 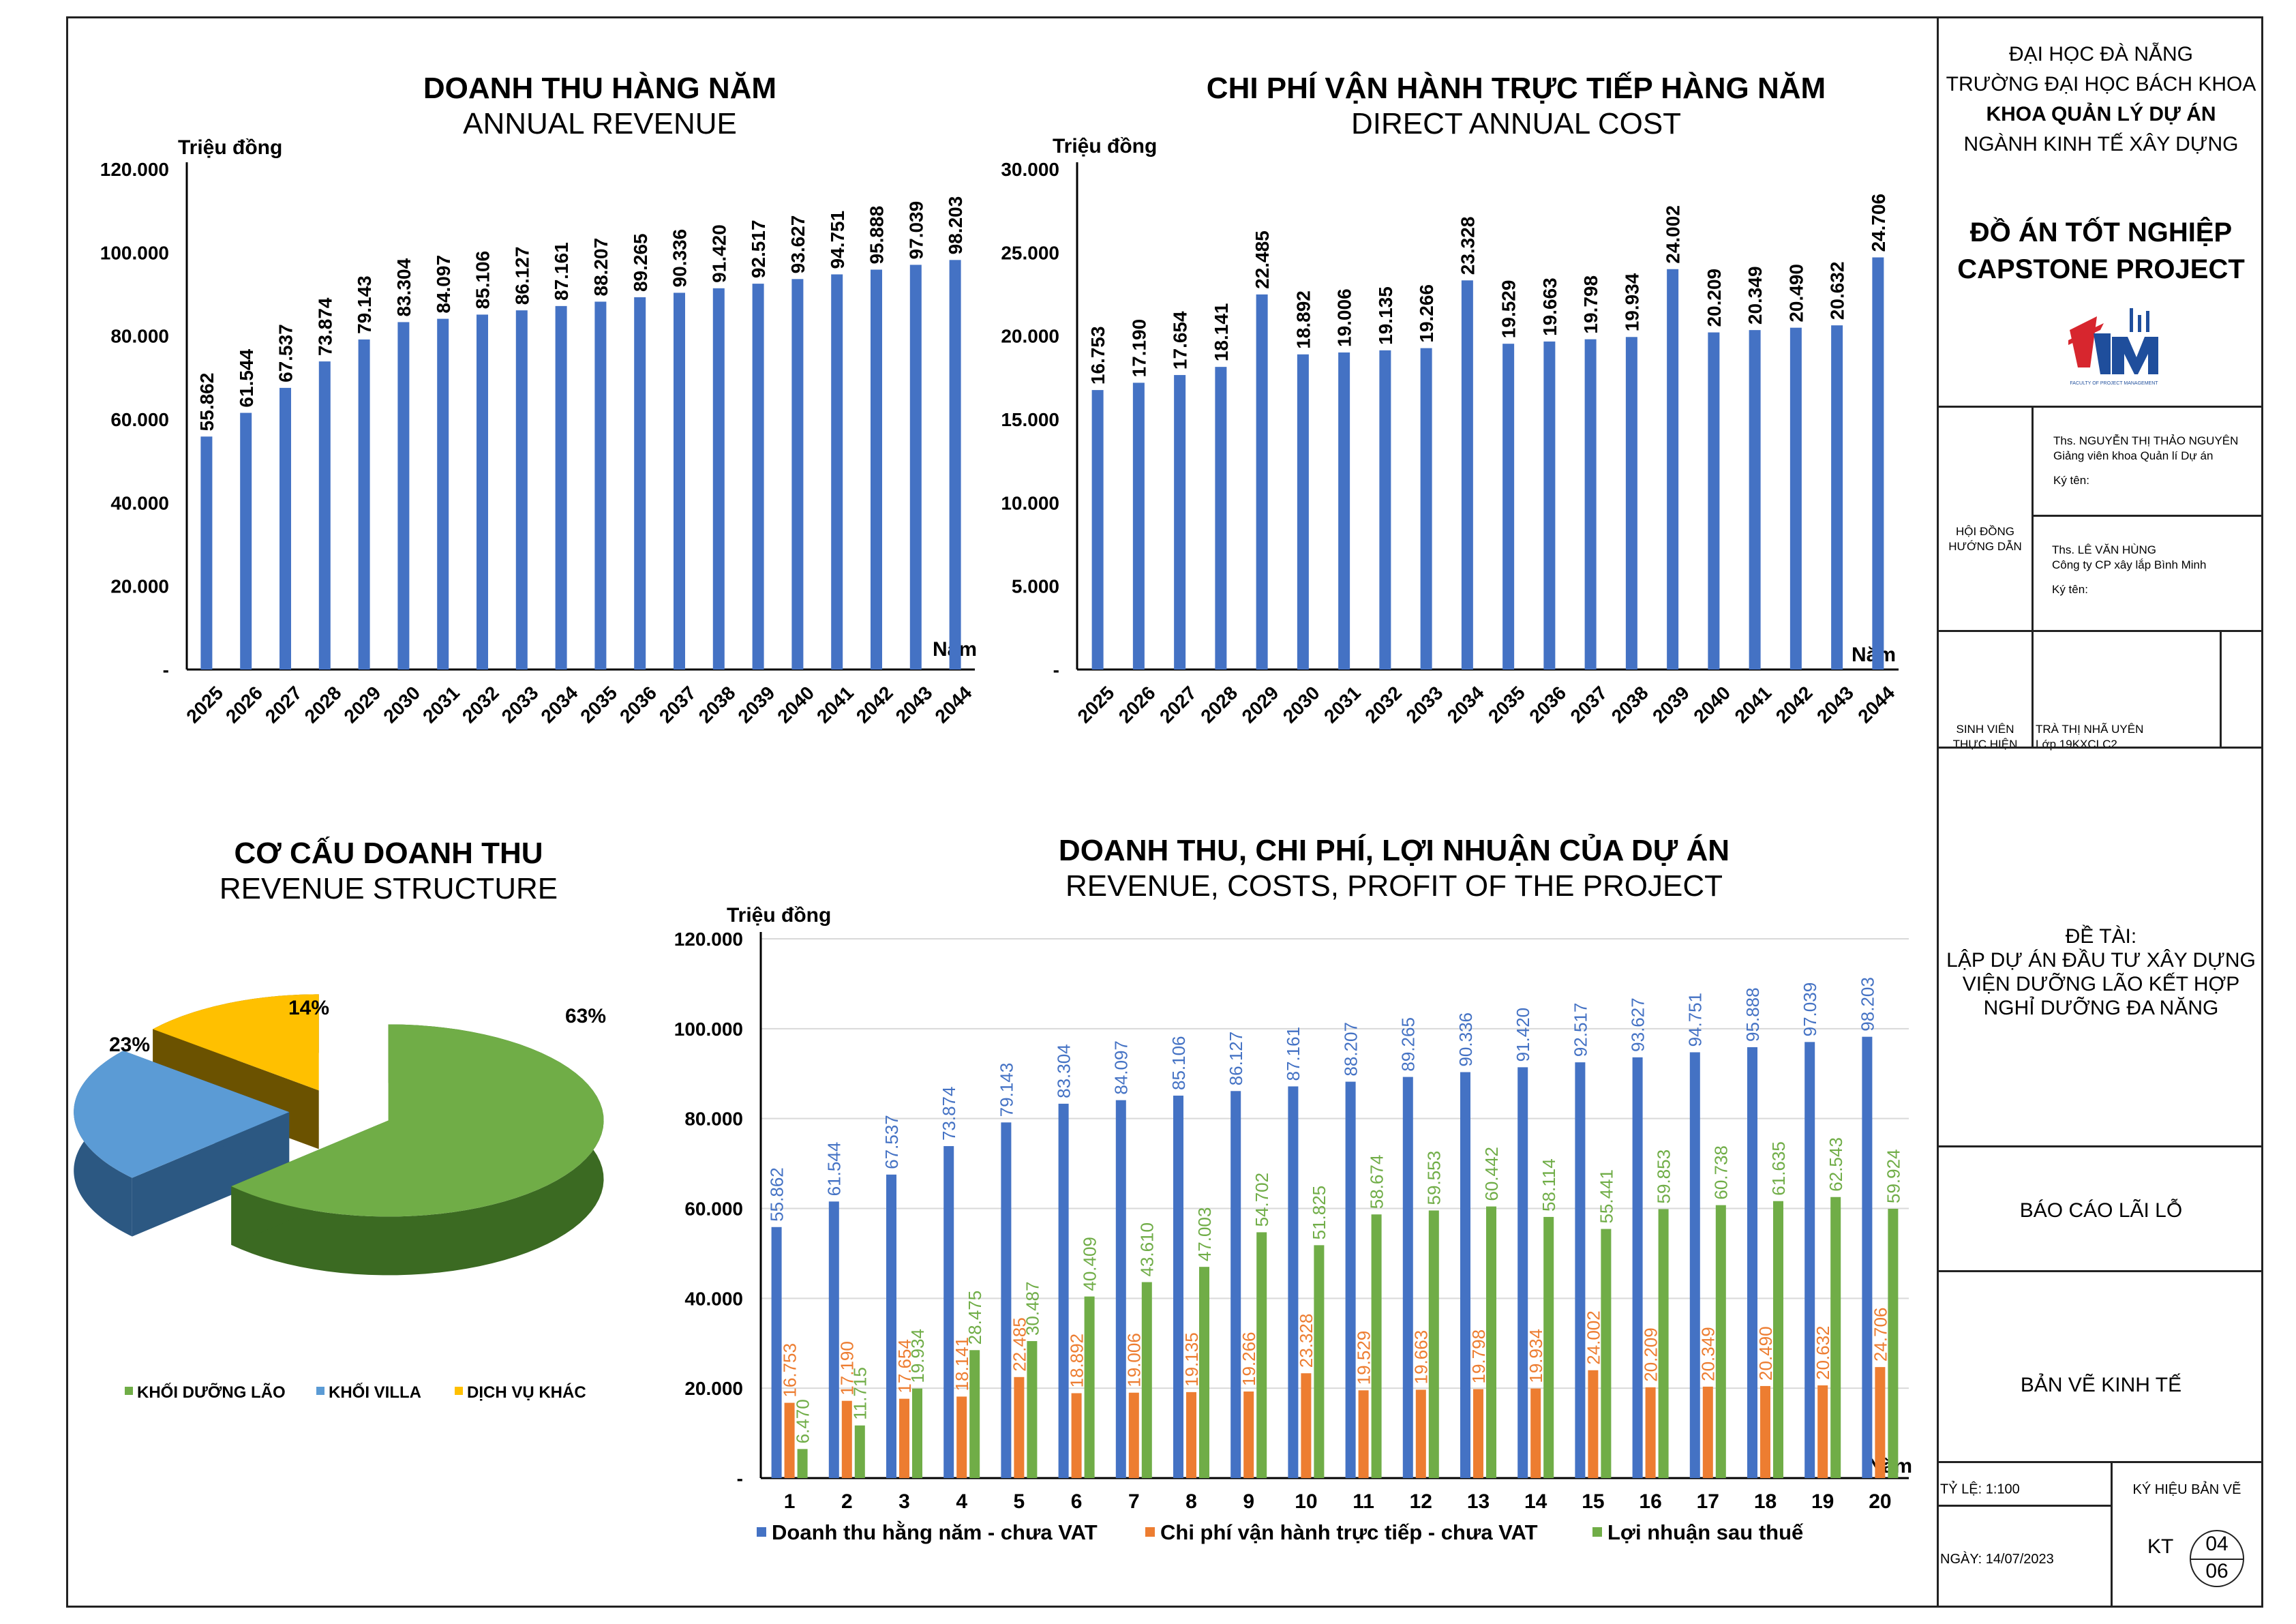 What do you see at coordinates (2101, 144) in the screenshot?
I see `major: NGÀNH KINH TẾ XÂY DỰNG` at bounding box center [2101, 144].